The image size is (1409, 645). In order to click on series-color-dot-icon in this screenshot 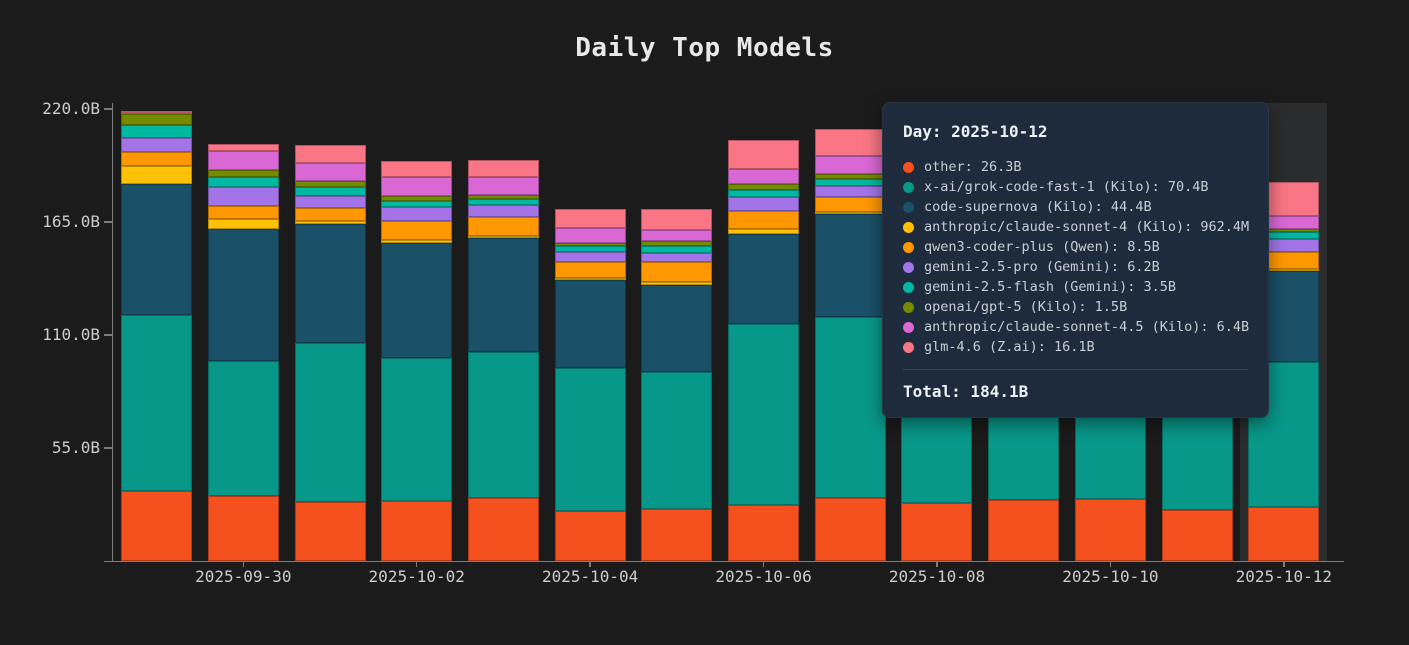, I will do `click(908, 167)`.